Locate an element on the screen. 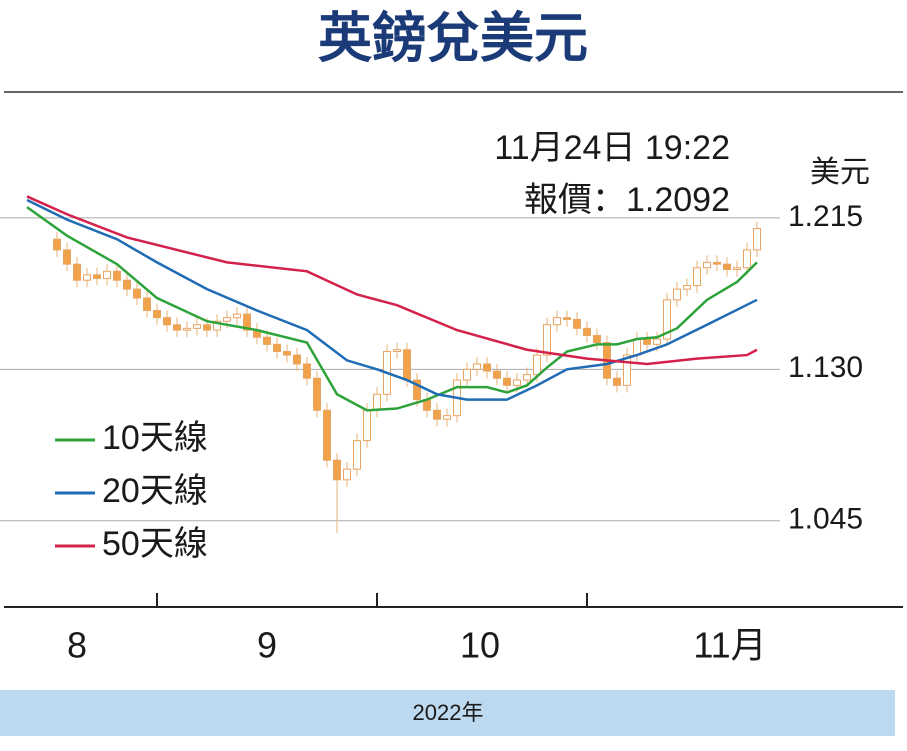 Image resolution: width=907 pixels, height=751 pixels. chart-title: 英鎊兌美元 is located at coordinates (453, 38).